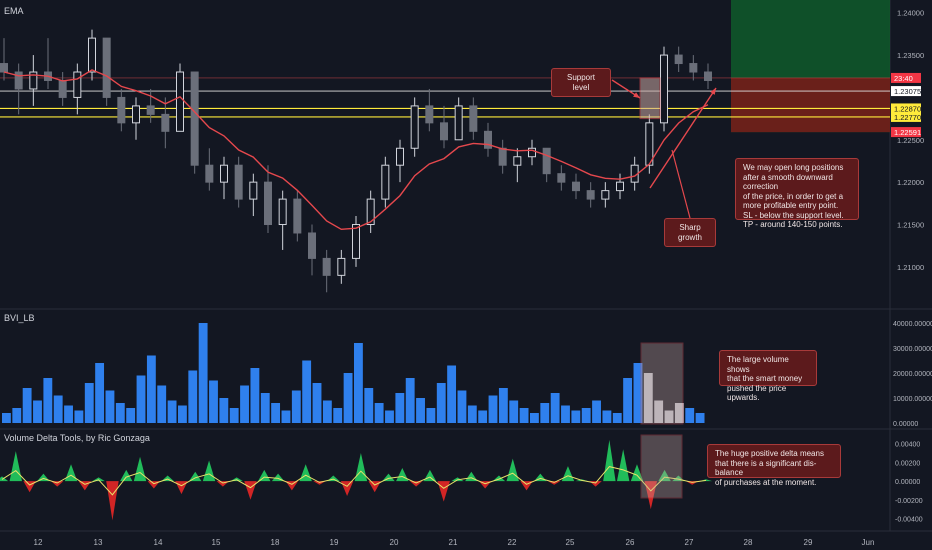 Image resolution: width=932 pixels, height=550 pixels. I want to click on stop-loss-zone, so click(810, 105).